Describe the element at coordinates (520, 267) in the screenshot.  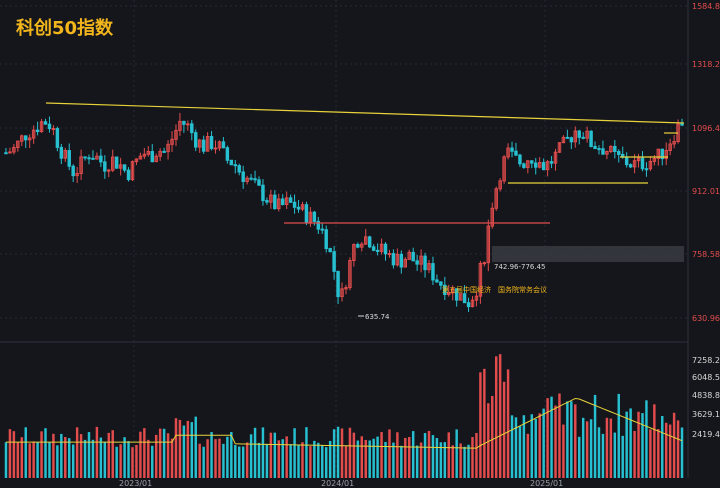
I see `range-label: 742.96-776.45` at that location.